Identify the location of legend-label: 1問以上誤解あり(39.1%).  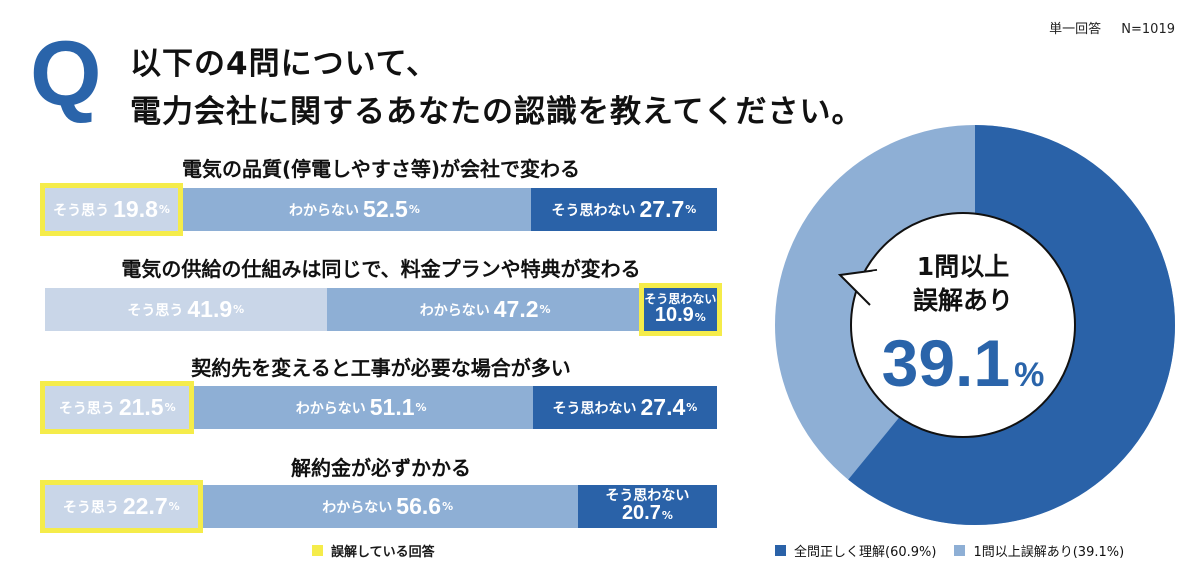
(1049, 552).